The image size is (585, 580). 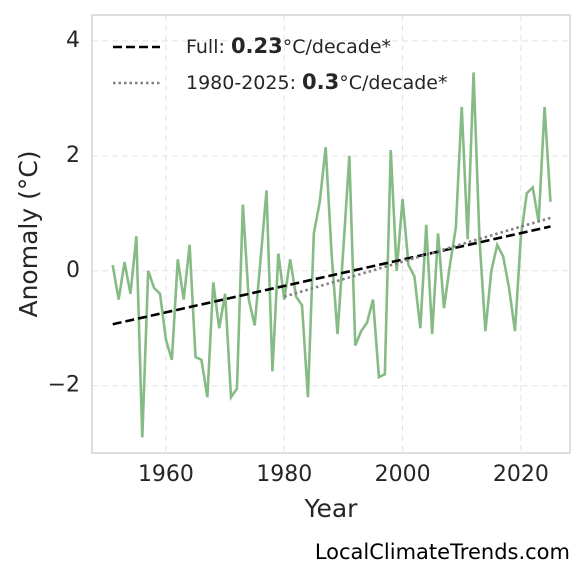 I want to click on legend-label-part: 1980-2025:, so click(x=244, y=83).